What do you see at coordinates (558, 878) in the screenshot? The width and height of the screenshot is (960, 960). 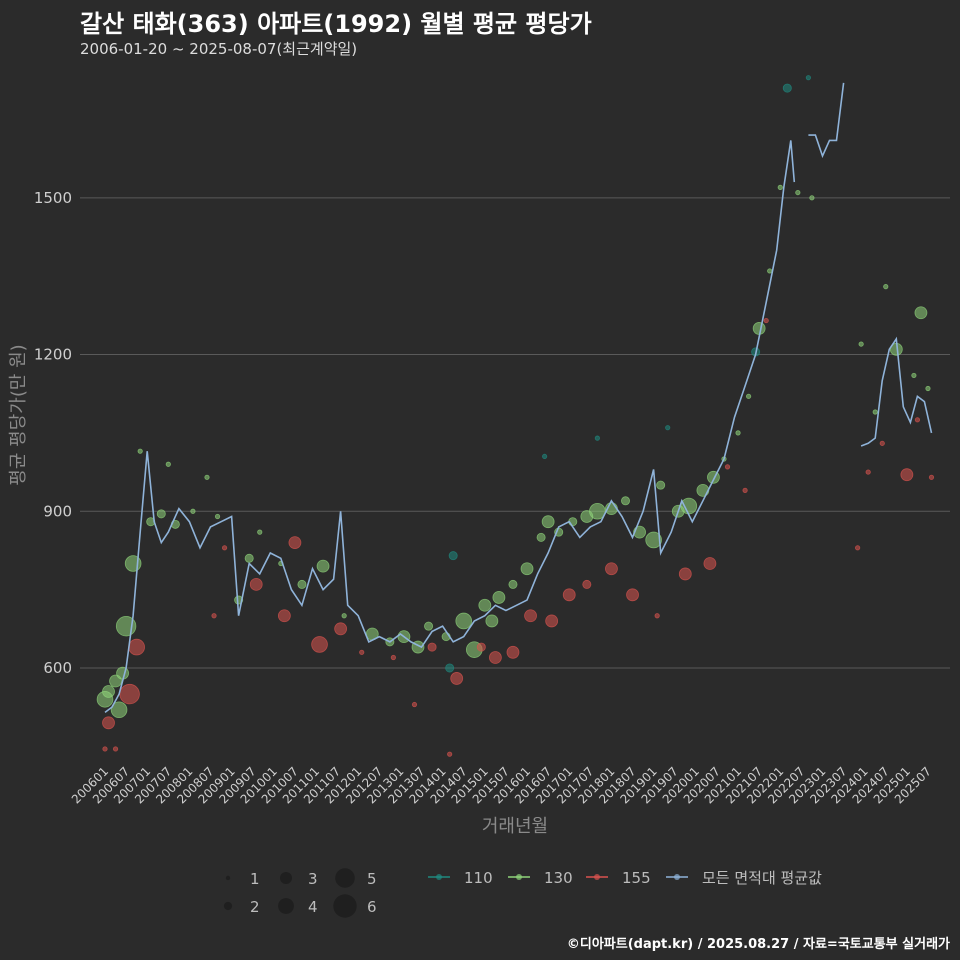 I see `color-legend-label: 130` at bounding box center [558, 878].